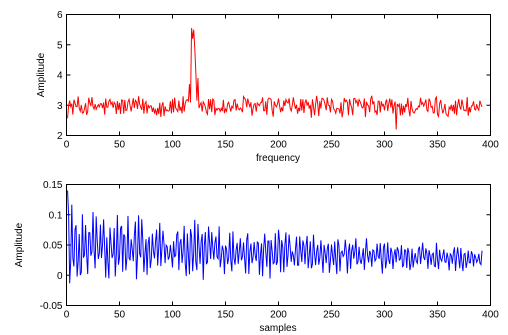 The image size is (508, 335). Describe the element at coordinates (60, 76) in the screenshot. I see `y-tick-label: 4` at that location.